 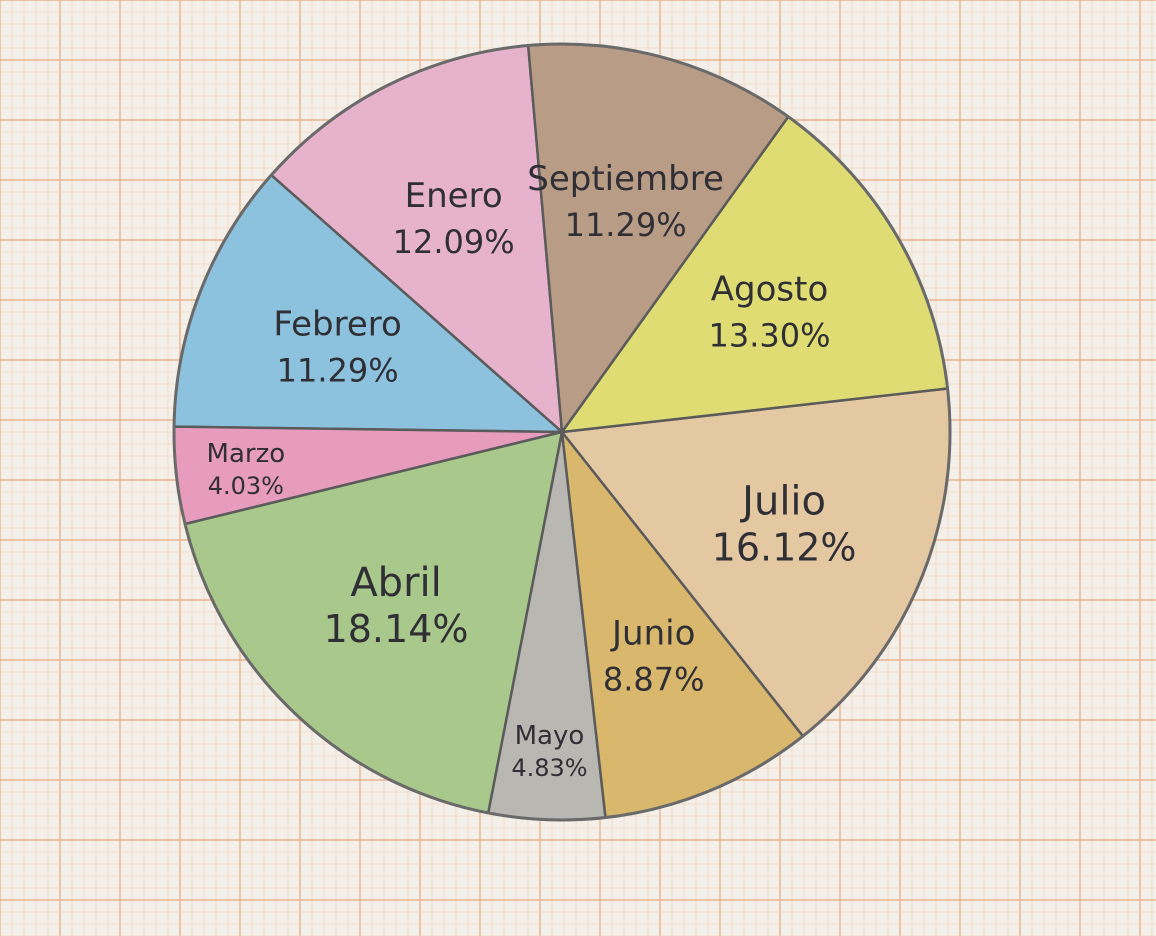 What do you see at coordinates (246, 486) in the screenshot?
I see `slice-value-marzo: 4.03%` at bounding box center [246, 486].